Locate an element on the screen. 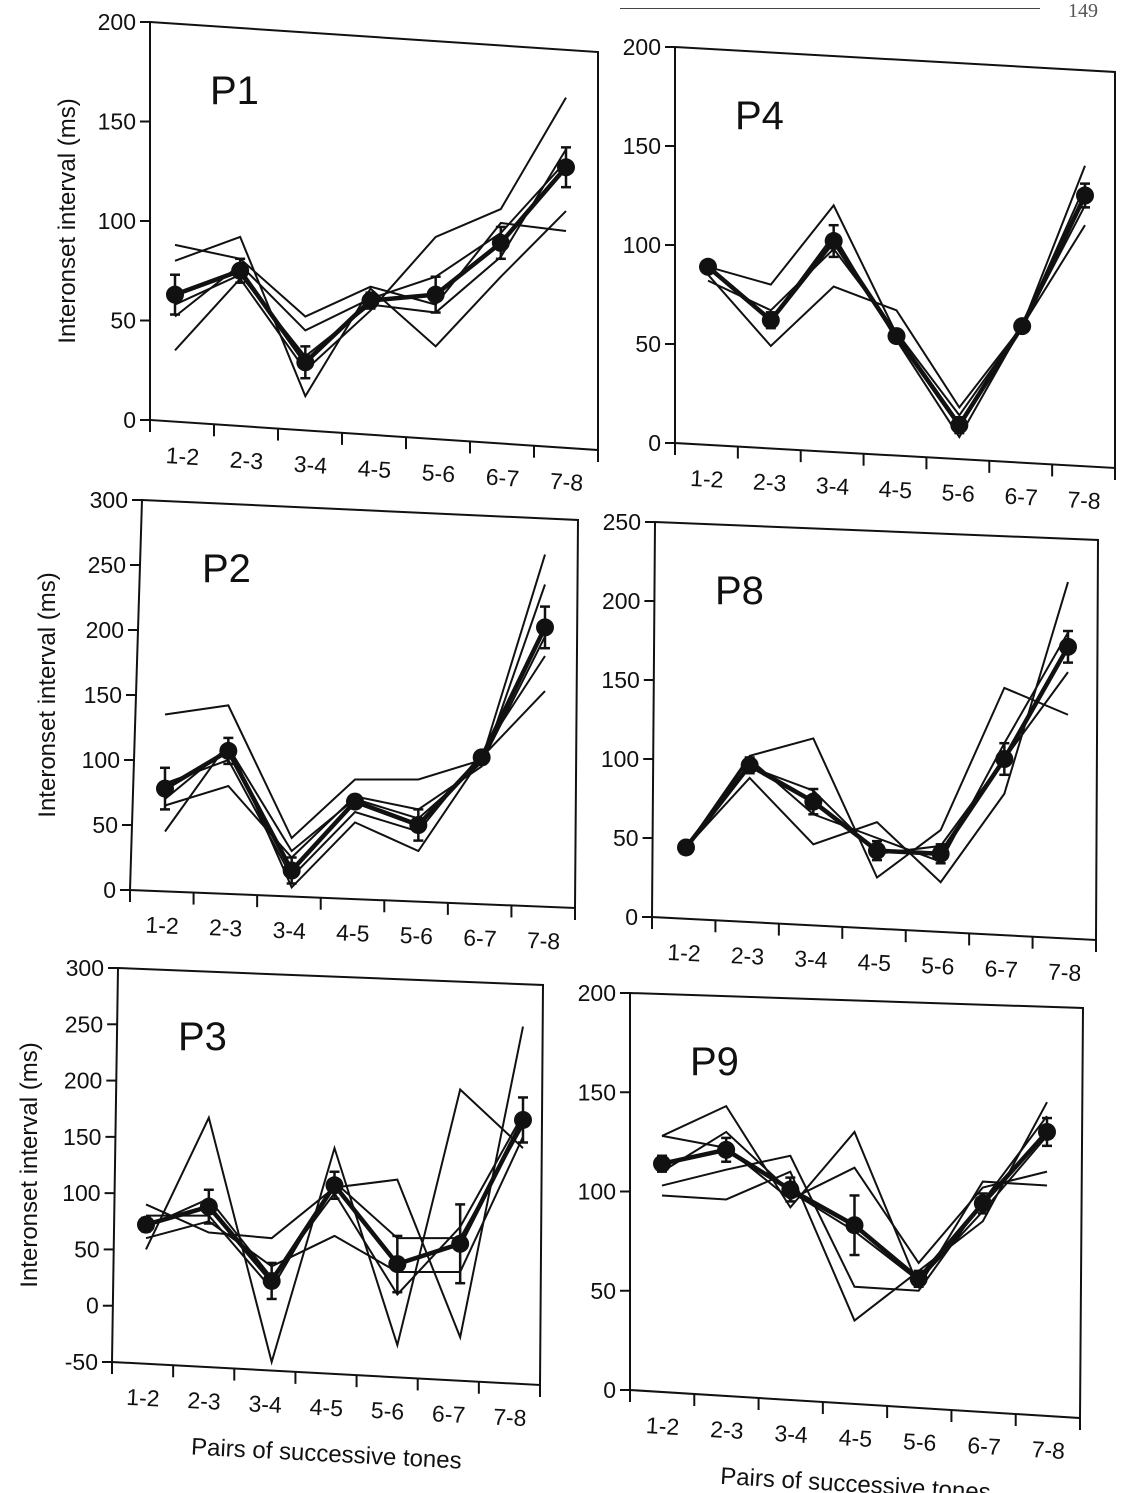 The image size is (1129, 1493). page-number: 149 is located at coordinates (1083, 11).